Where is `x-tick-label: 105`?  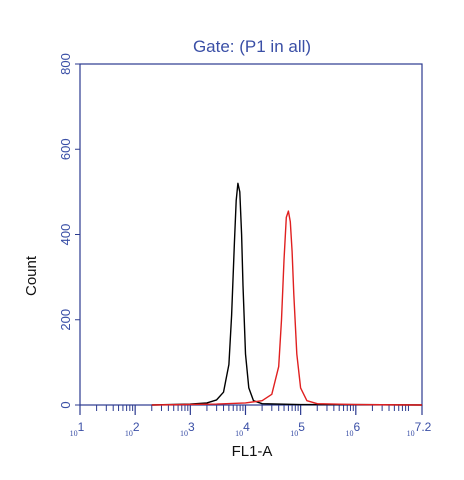 x-tick-label: 105 is located at coordinates (297, 429).